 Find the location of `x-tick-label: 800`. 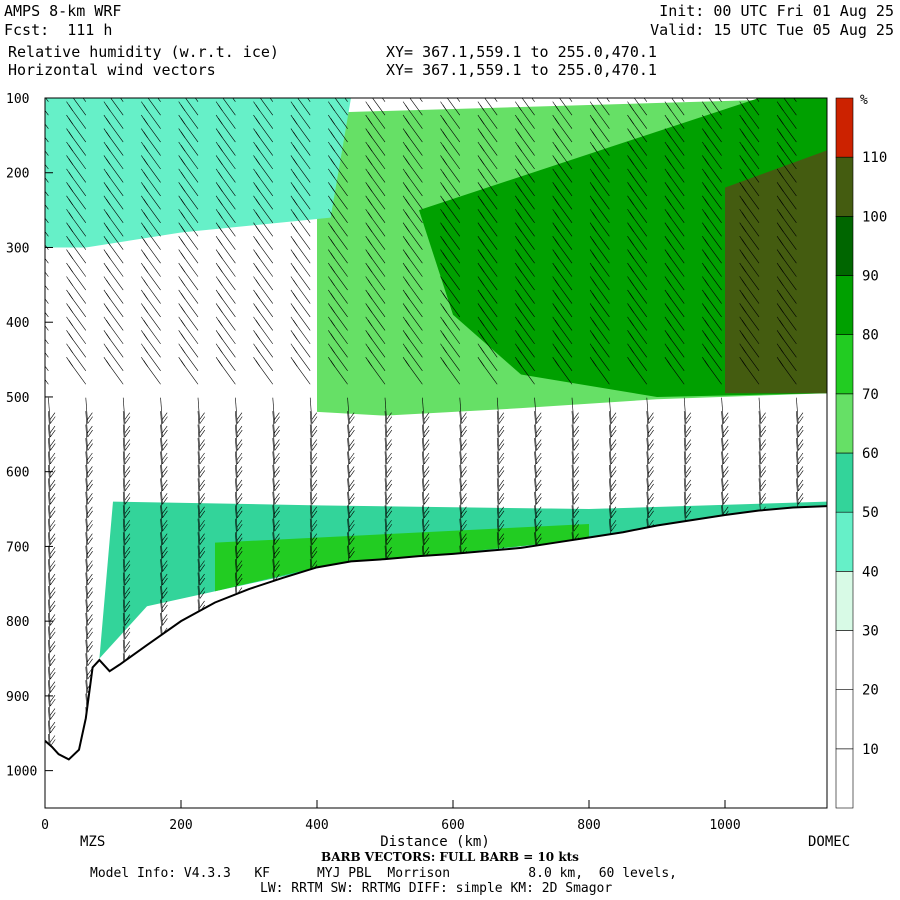

x-tick-label: 800 is located at coordinates (588, 825).